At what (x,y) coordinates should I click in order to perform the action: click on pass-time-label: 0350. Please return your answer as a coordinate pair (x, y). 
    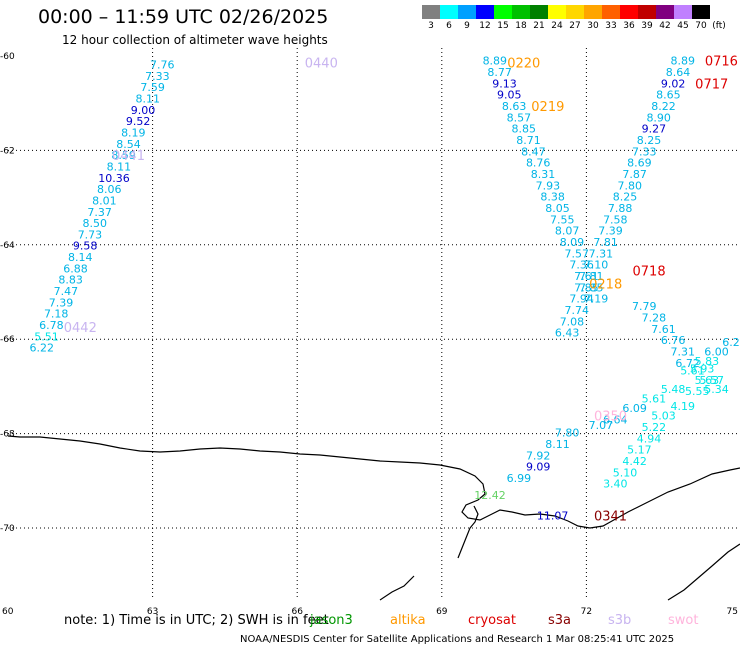
    Looking at the image, I should click on (610, 417).